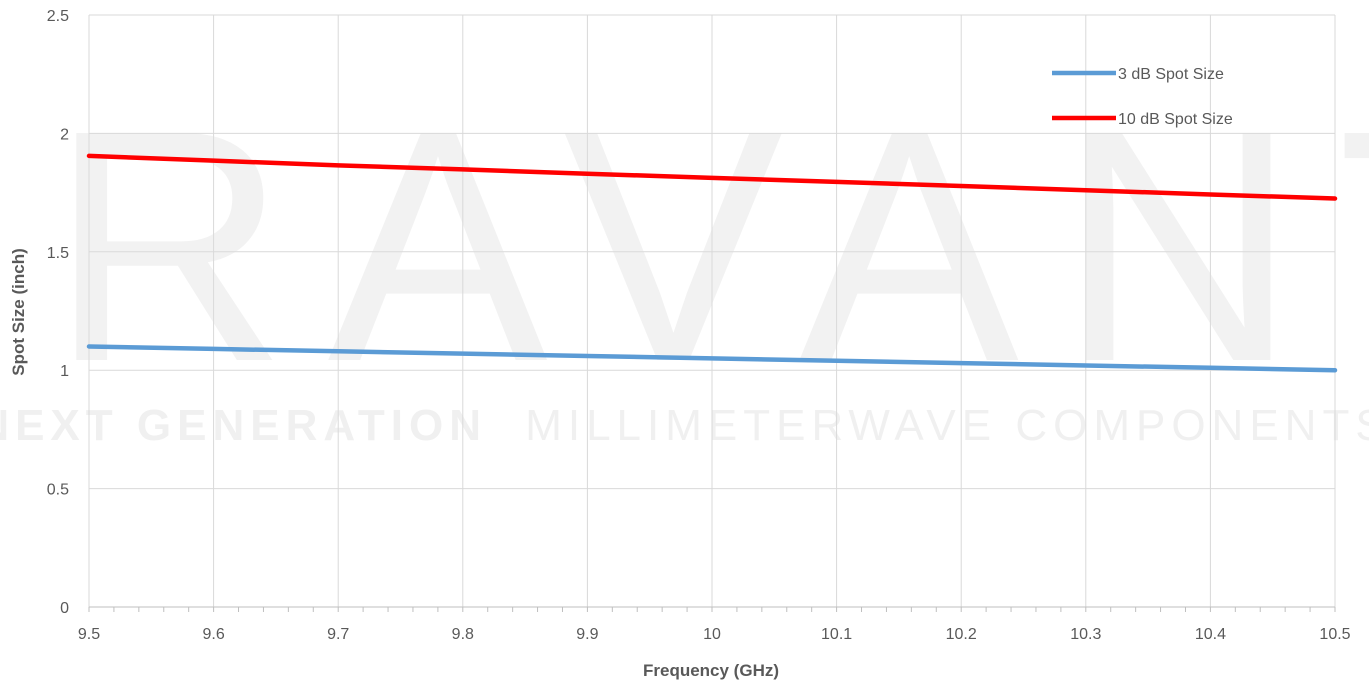 The height and width of the screenshot is (688, 1369). Describe the element at coordinates (243, 425) in the screenshot. I see `watermark-tagline-bold: NEXT GENERATION` at that location.